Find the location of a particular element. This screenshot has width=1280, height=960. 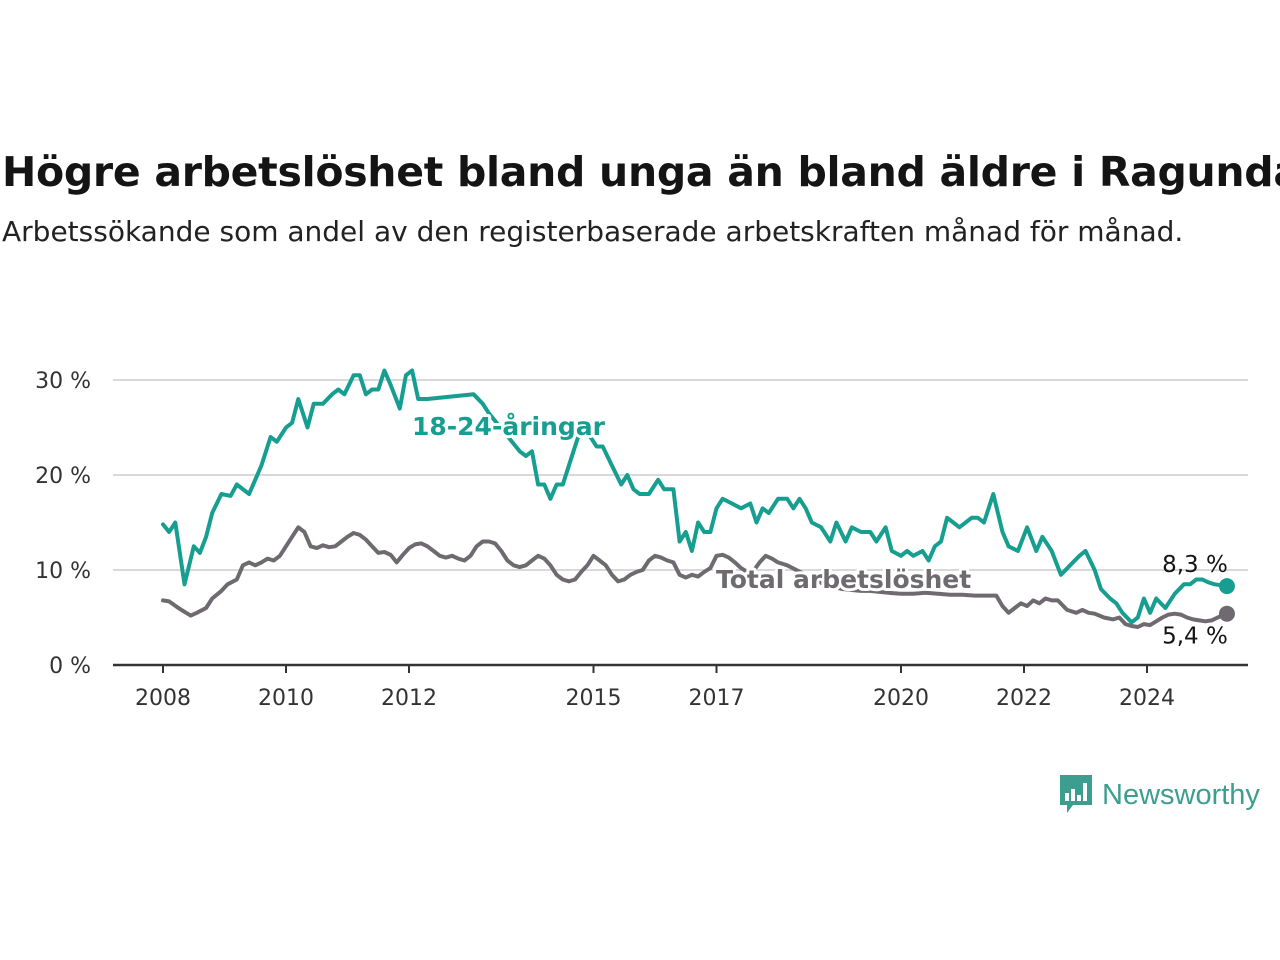

x-axis-ticks: 2008 2010 2012 2015 2017 2020 2022 2024 is located at coordinates (655, 688).